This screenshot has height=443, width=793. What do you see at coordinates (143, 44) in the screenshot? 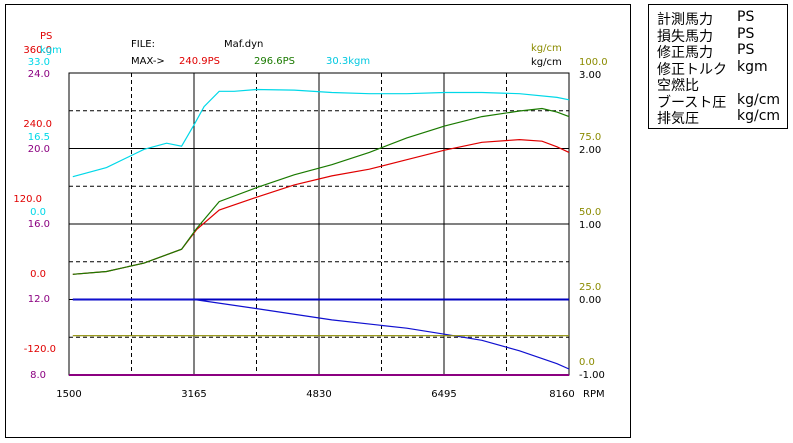
I see `file-label: FILE:` at bounding box center [143, 44].